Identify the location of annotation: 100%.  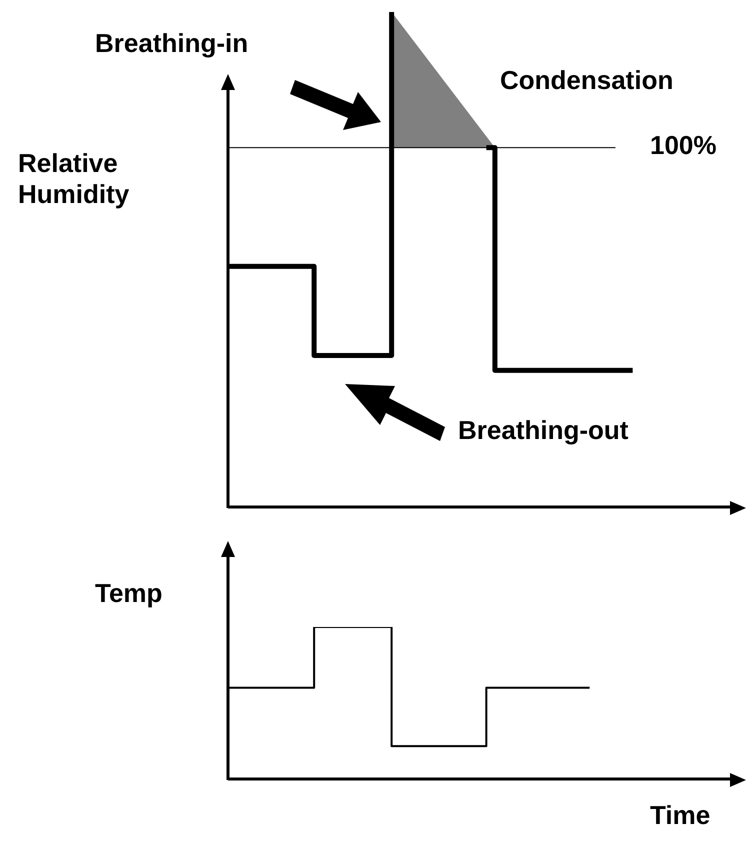
(683, 145).